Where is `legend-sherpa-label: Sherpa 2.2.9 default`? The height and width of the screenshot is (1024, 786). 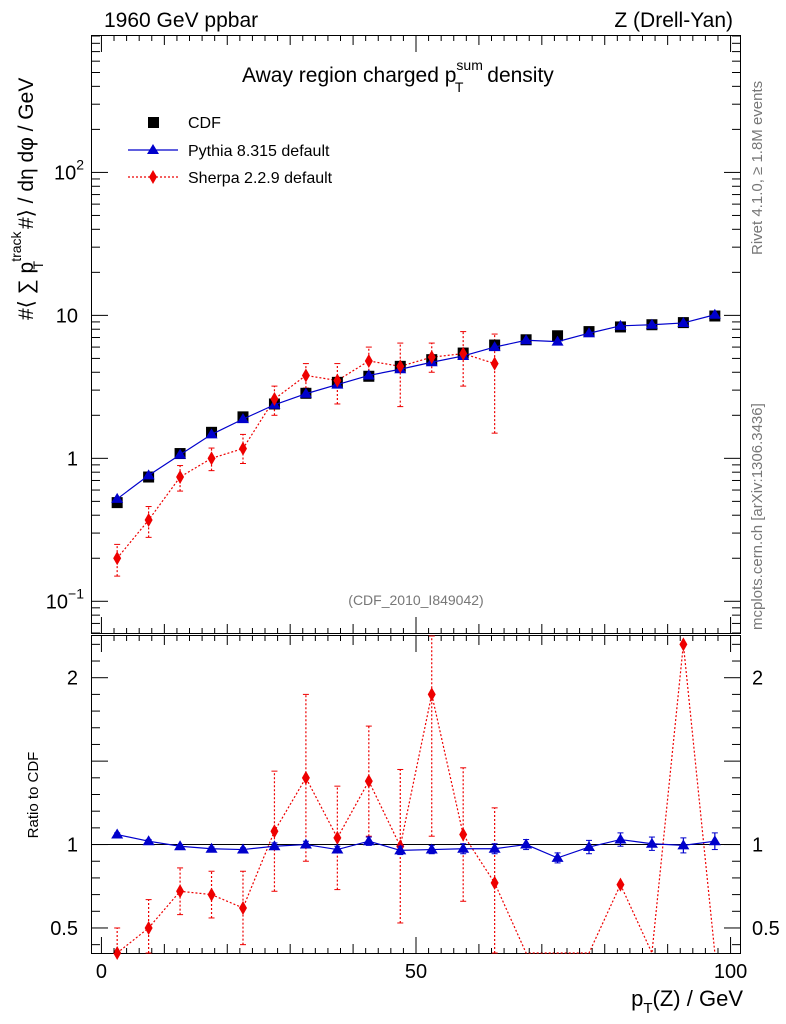 legend-sherpa-label: Sherpa 2.2.9 default is located at coordinates (260, 178).